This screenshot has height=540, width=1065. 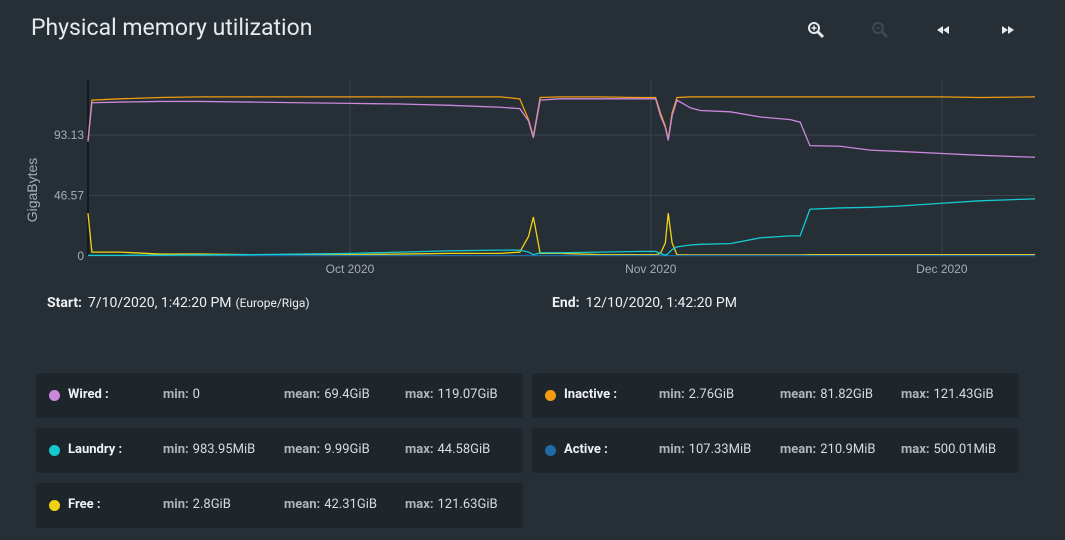 What do you see at coordinates (467, 504) in the screenshot?
I see `stat-value: 121.63GiB` at bounding box center [467, 504].